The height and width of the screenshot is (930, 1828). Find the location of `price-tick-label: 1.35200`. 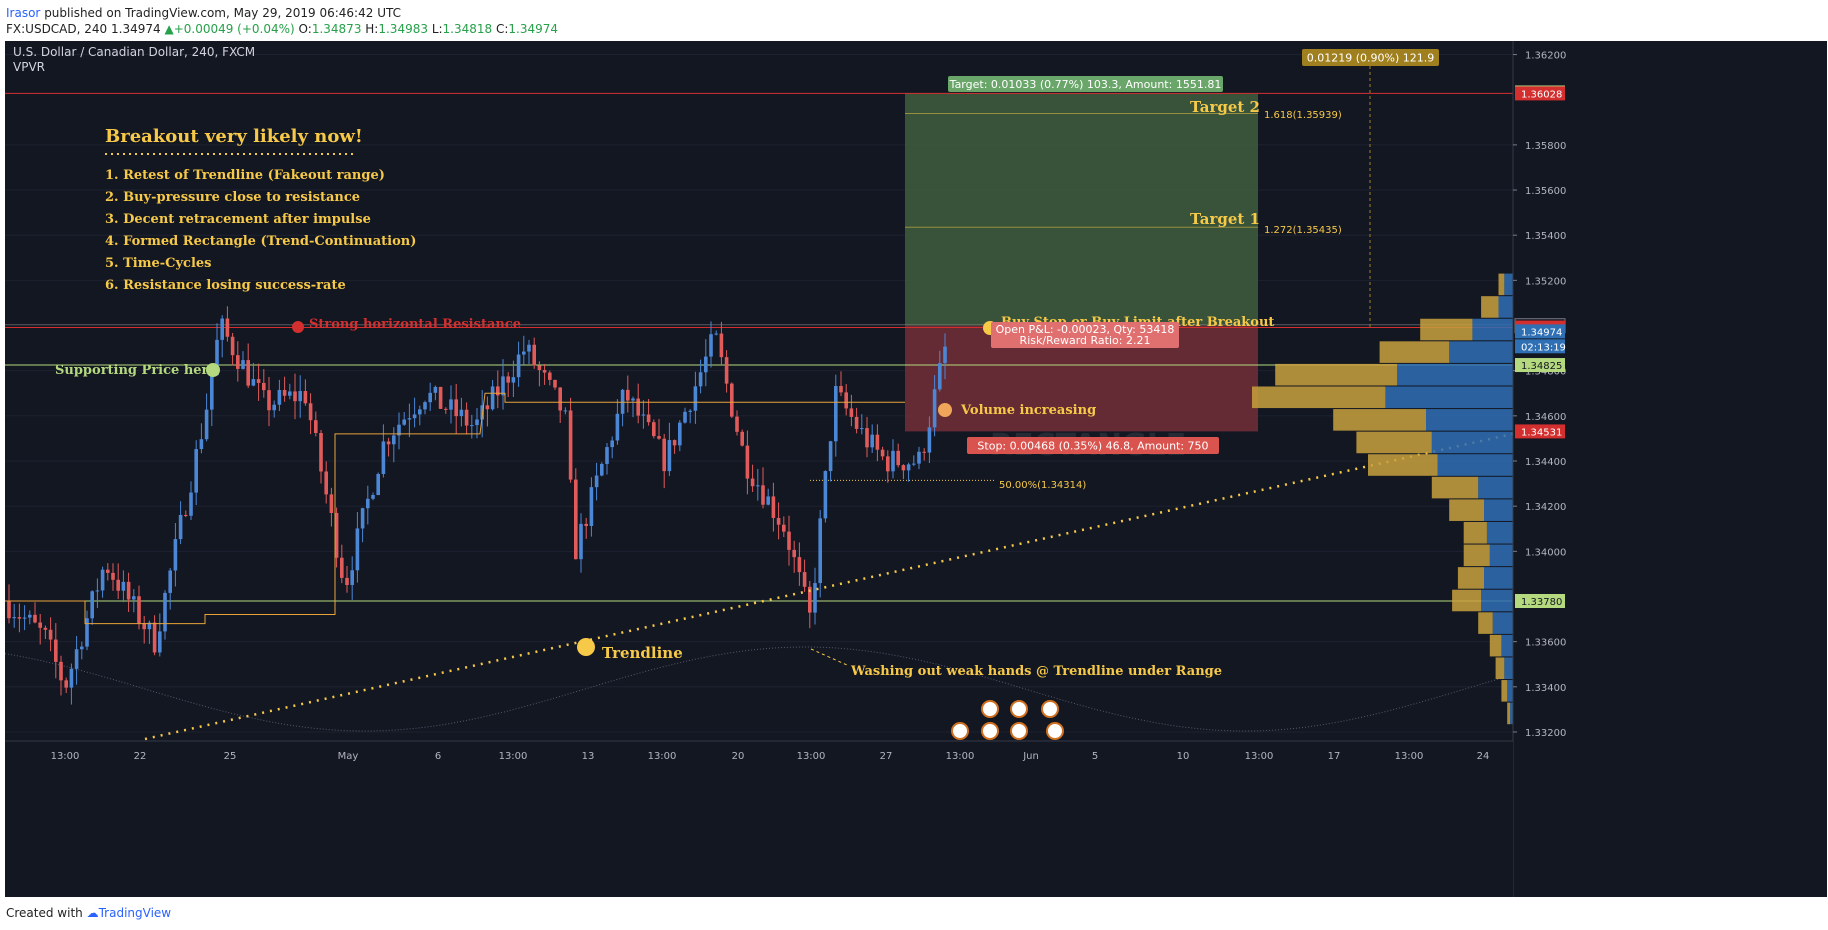

price-tick-label: 1.35200 is located at coordinates (1545, 281).